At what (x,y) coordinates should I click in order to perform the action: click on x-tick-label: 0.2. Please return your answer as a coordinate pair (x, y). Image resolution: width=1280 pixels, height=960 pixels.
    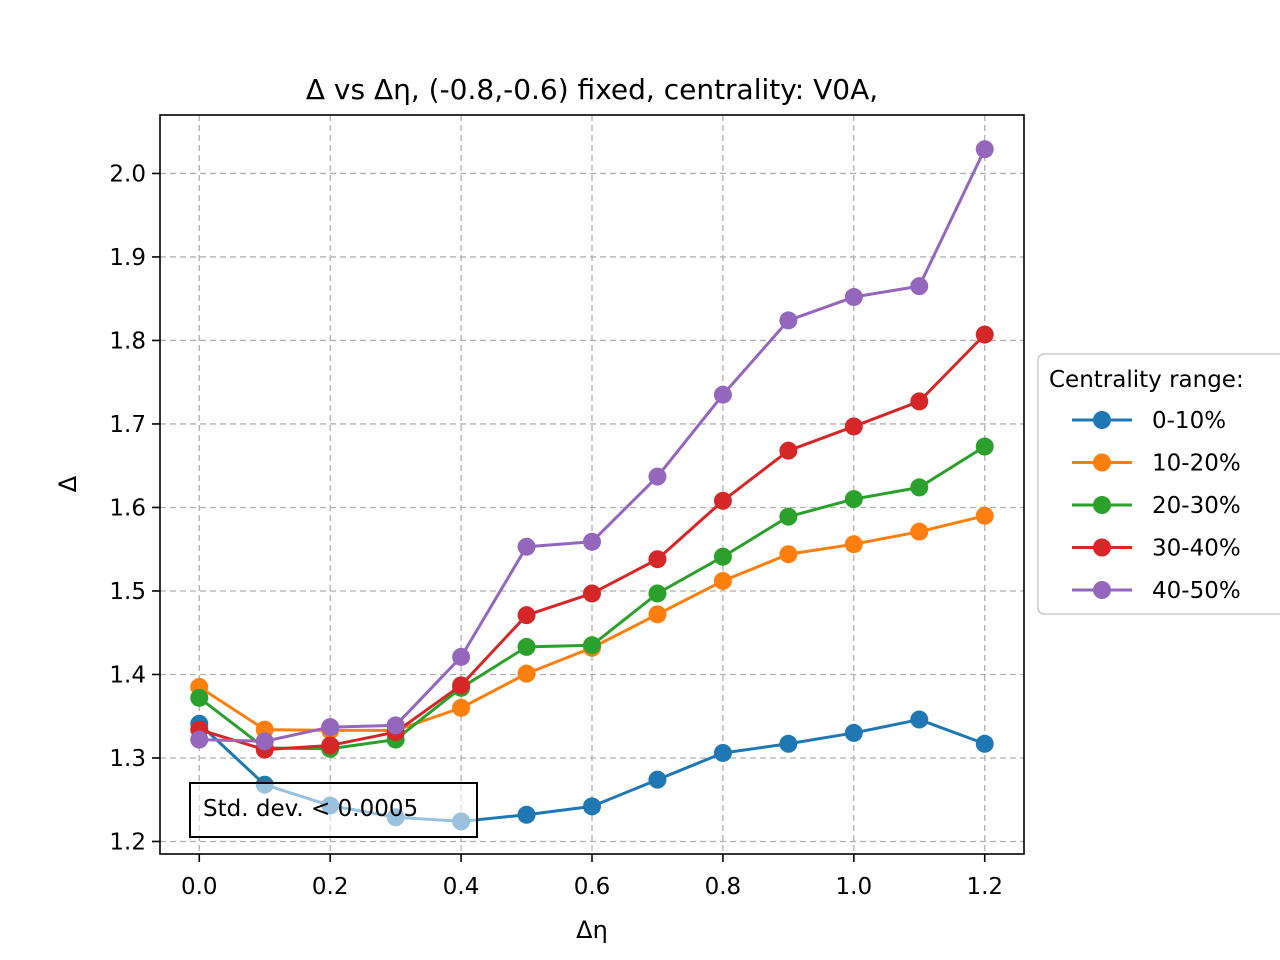
    Looking at the image, I should click on (330, 887).